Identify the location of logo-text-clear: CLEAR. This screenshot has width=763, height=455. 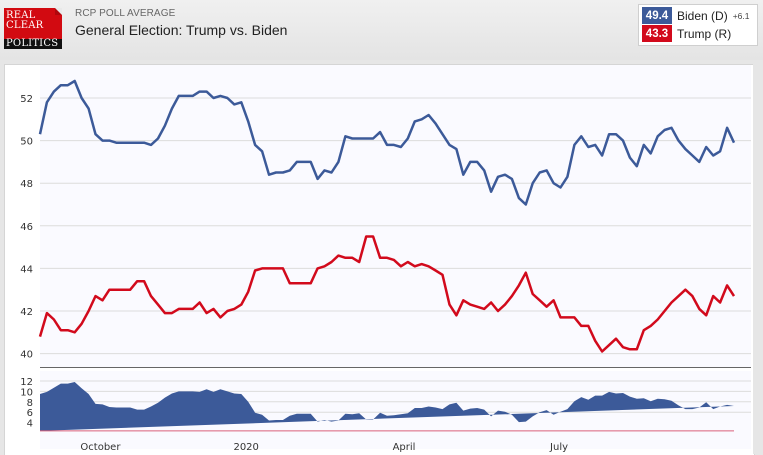
(25, 25).